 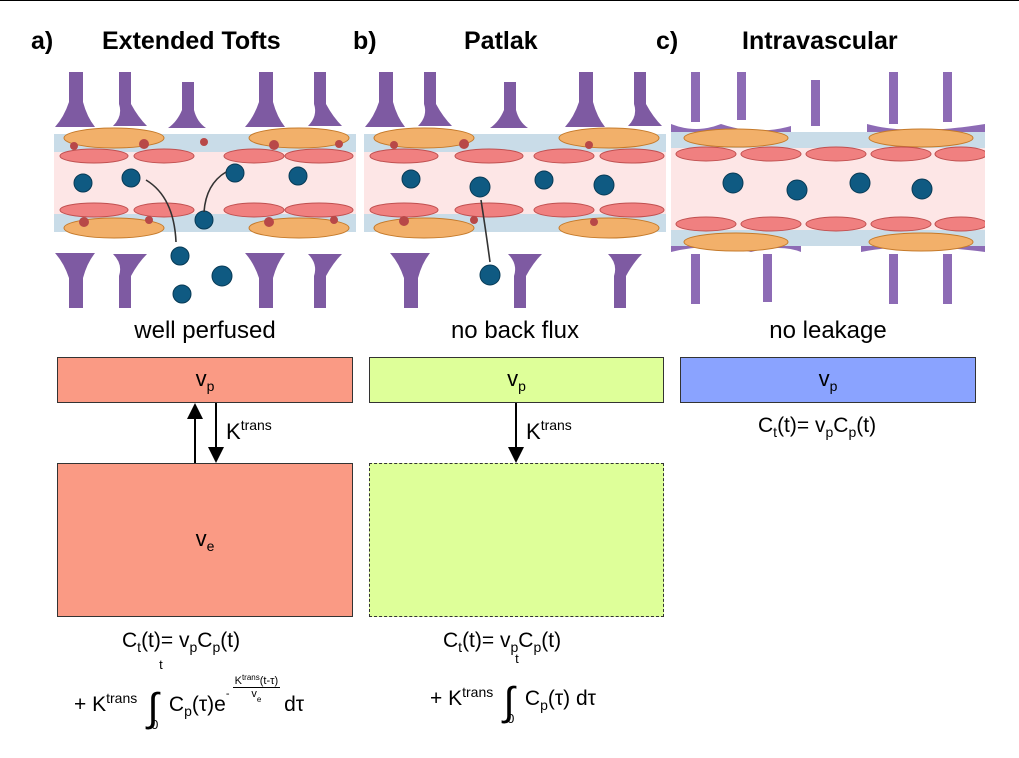 I want to click on tofts-equation-line2: + Ktrans ∫ t 0 Cp(τ)e- Ktrans(t-τ) ve dτ, so click(x=189, y=694).